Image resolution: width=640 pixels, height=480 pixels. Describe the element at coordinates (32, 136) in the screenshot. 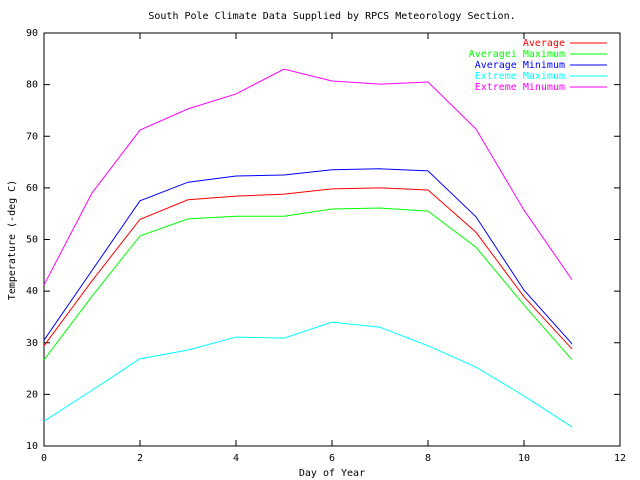

I see `y-tick-label: 70` at that location.